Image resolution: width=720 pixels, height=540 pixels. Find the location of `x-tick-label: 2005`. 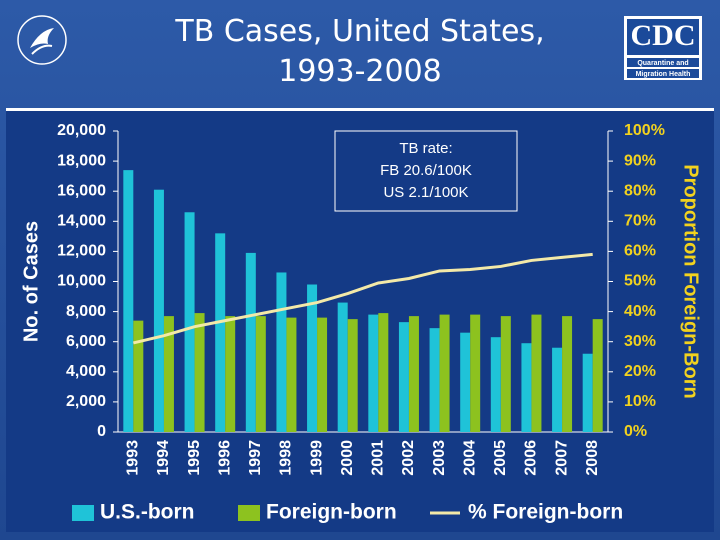

x-tick-label: 2005 is located at coordinates (500, 458).